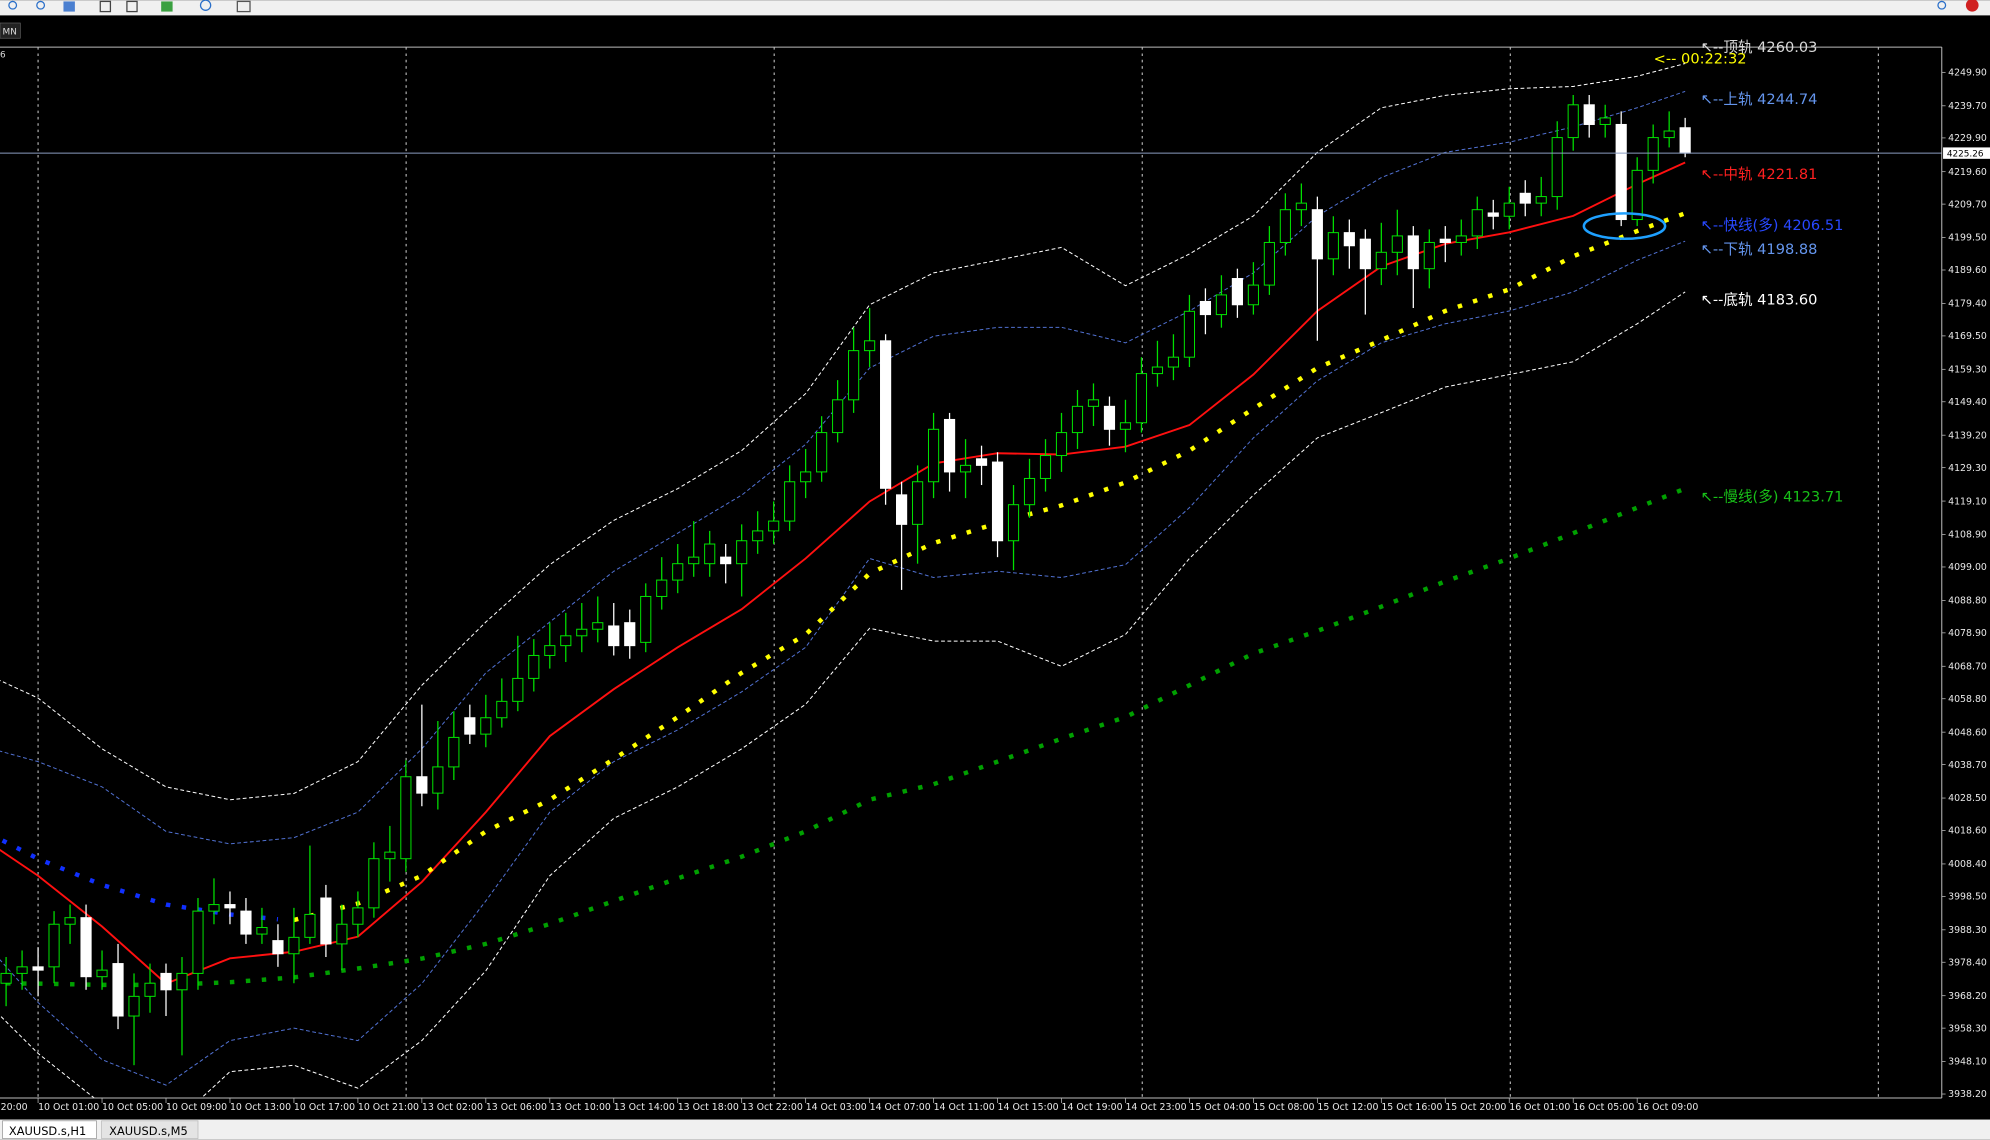 This screenshot has width=1990, height=1140. What do you see at coordinates (772, 1107) in the screenshot?
I see `x-tick-label: 13 Oct 22:00` at bounding box center [772, 1107].